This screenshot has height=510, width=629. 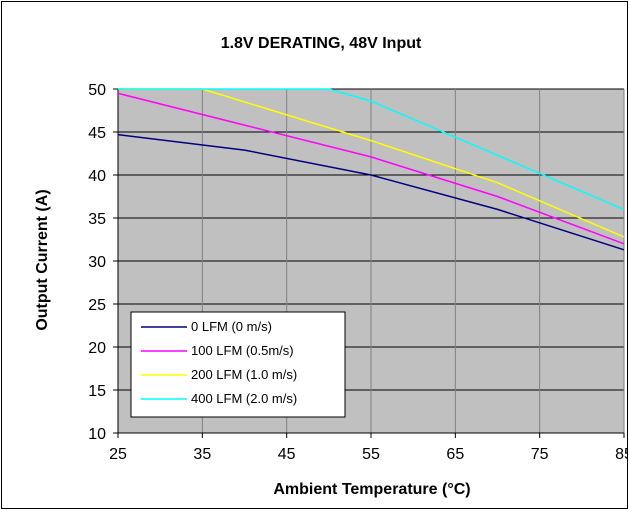 I want to click on x-tick-label: 55, so click(x=371, y=454).